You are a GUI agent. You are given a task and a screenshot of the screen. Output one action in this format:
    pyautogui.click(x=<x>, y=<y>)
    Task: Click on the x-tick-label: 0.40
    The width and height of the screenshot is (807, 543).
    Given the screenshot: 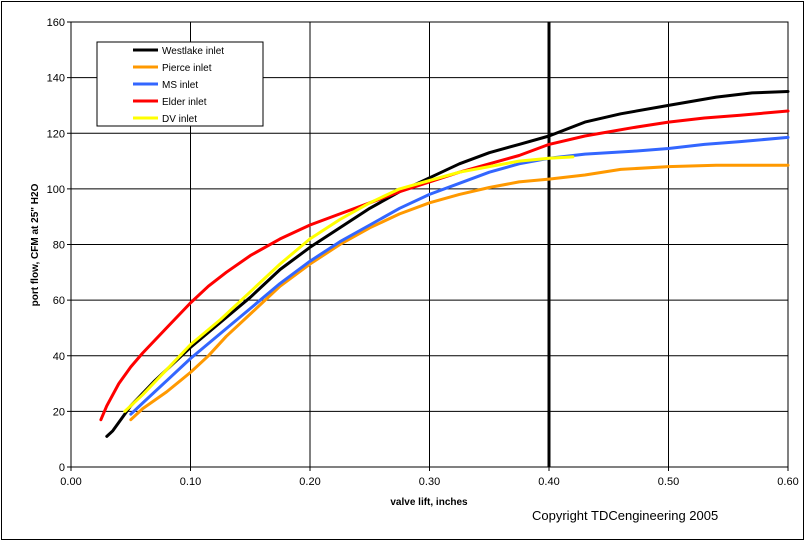 What is the action you would take?
    pyautogui.click(x=548, y=482)
    